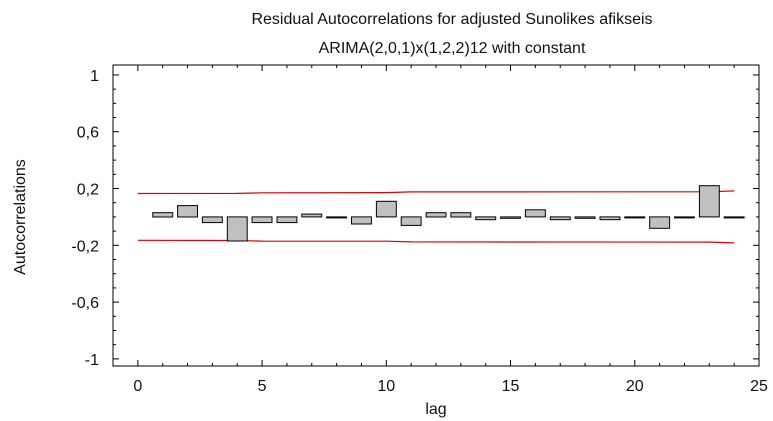  Describe the element at coordinates (94, 76) in the screenshot. I see `y-tick-label: 1` at that location.